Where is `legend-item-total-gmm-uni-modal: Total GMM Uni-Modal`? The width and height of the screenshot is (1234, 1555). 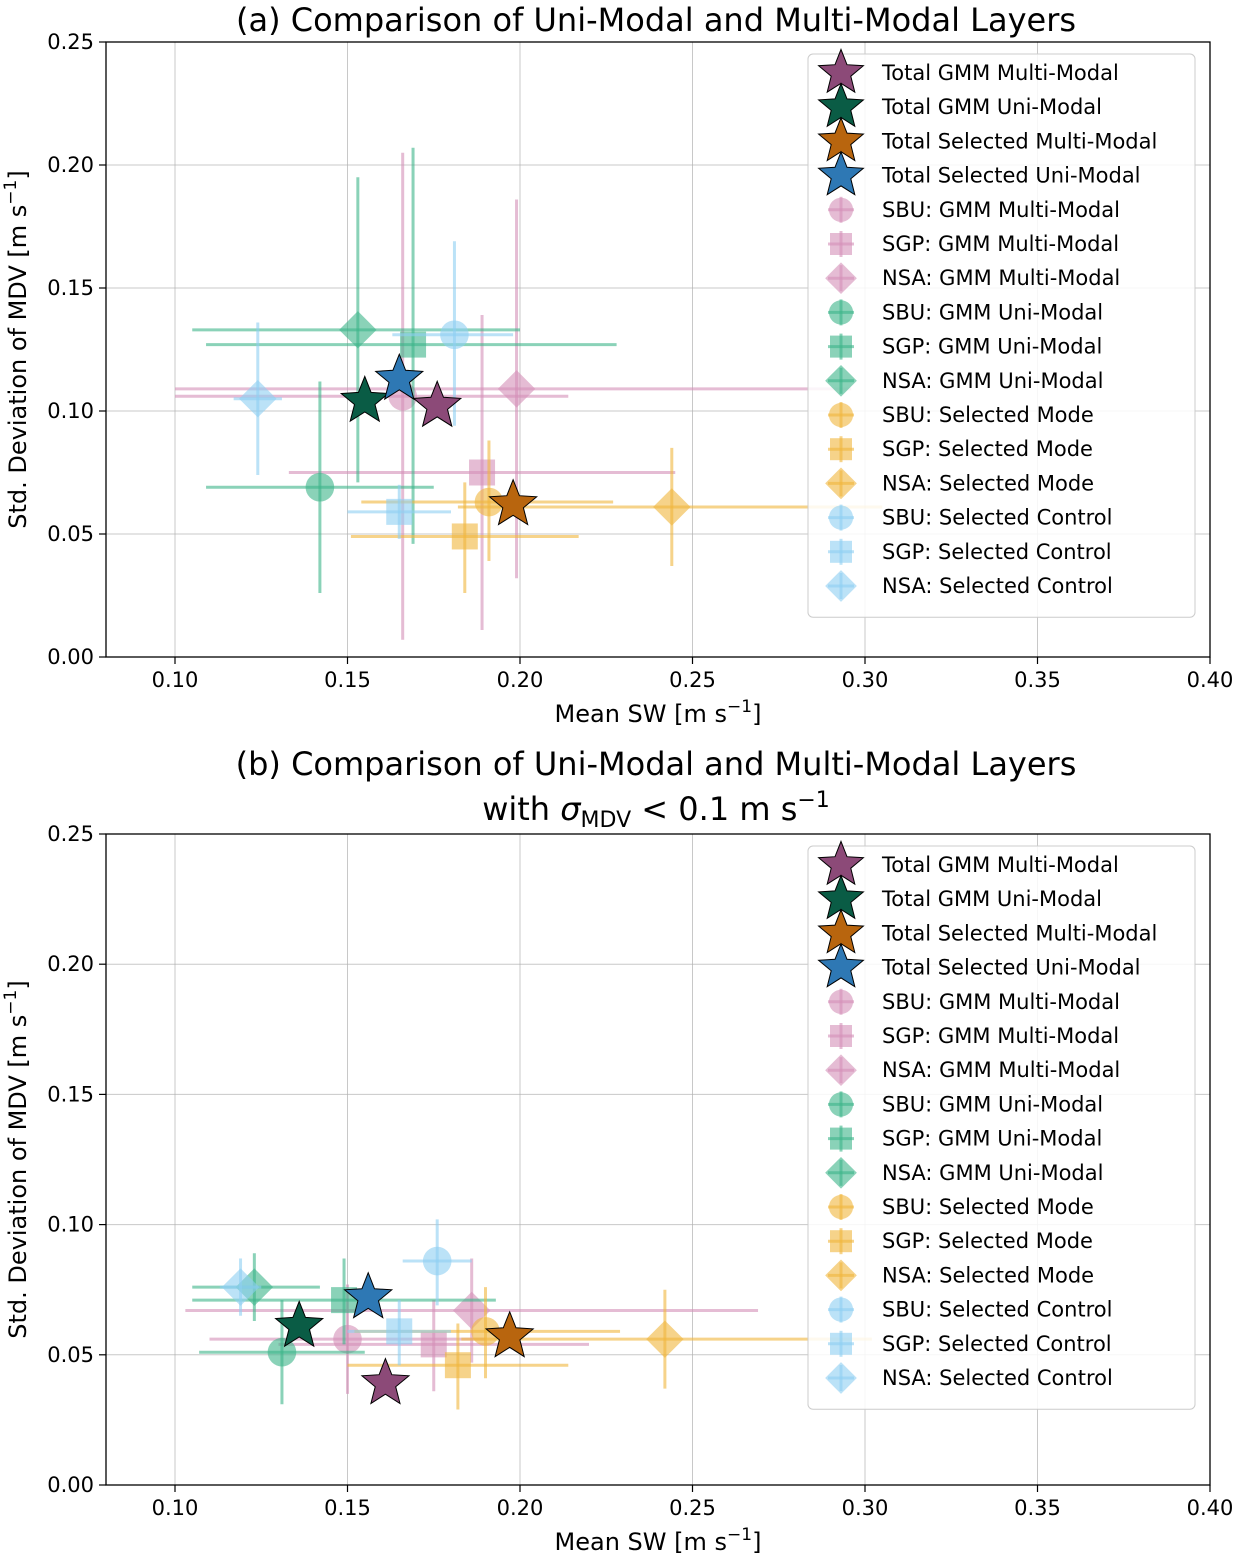 legend-item-total-gmm-uni-modal: Total GMM Uni-Modal is located at coordinates (959, 897).